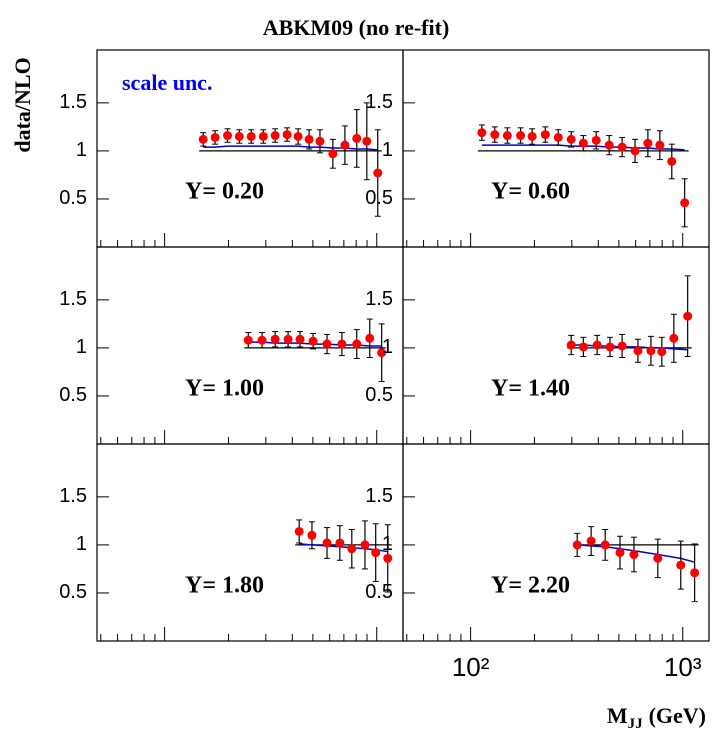 The image size is (712, 741). I want to click on panel-label: Y= 0.60, so click(530, 192).